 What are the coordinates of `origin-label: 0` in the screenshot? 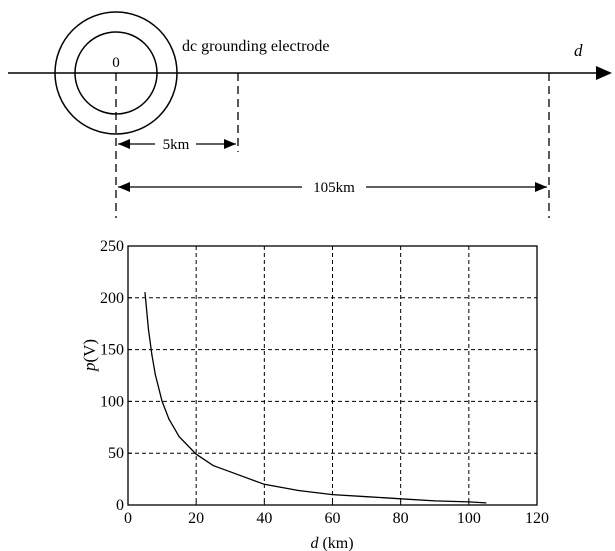 It's located at (116, 63).